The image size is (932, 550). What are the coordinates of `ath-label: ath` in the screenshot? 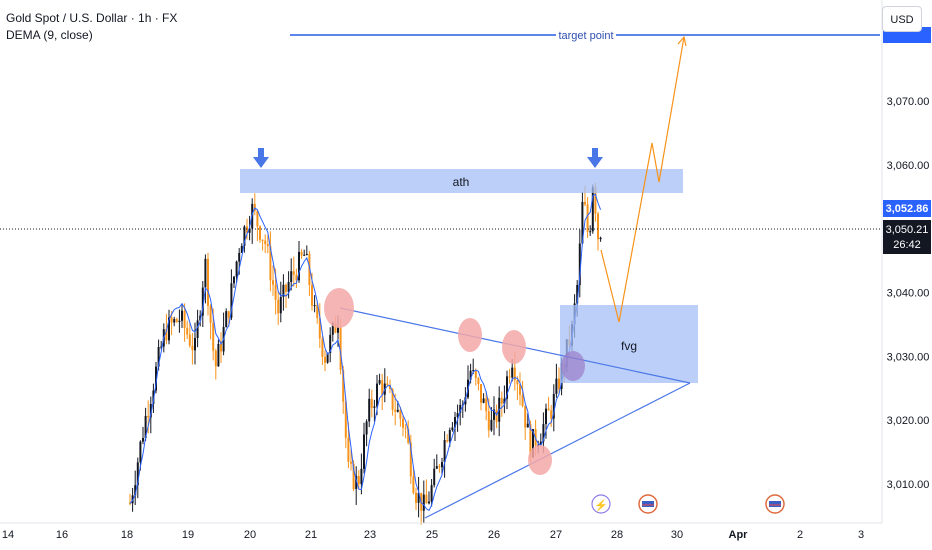 It's located at (461, 182).